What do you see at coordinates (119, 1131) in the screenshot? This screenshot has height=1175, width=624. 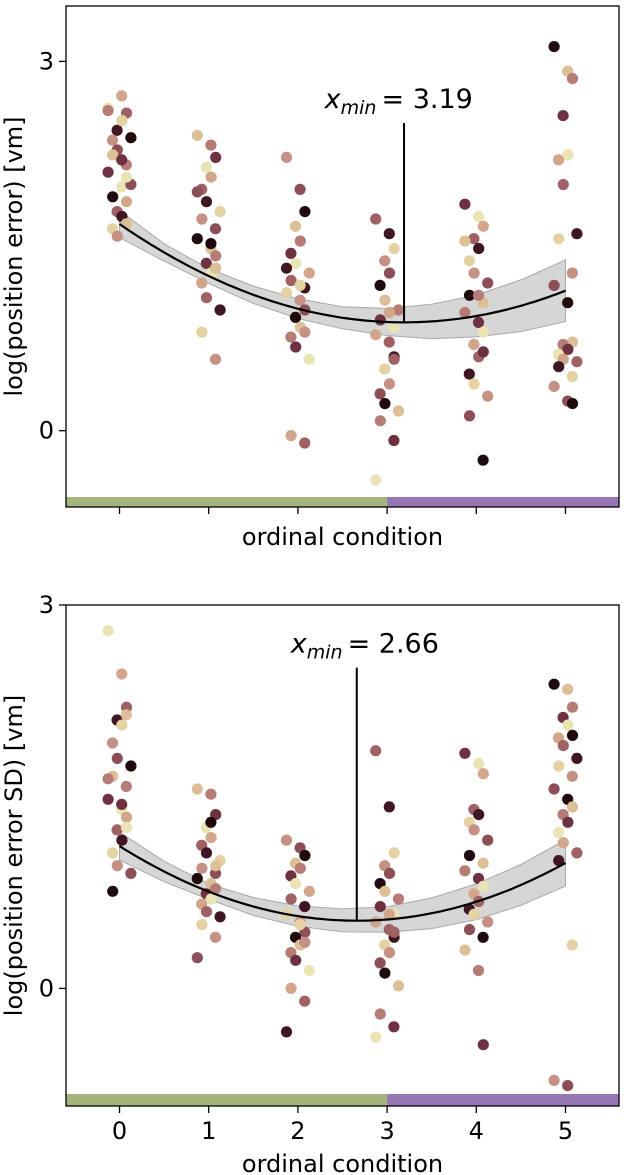 I see `x-tick-label: 0` at bounding box center [119, 1131].